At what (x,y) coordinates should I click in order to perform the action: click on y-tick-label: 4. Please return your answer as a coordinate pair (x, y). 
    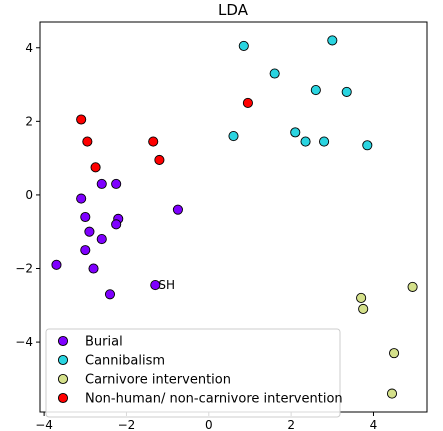
    Looking at the image, I should click on (29, 48).